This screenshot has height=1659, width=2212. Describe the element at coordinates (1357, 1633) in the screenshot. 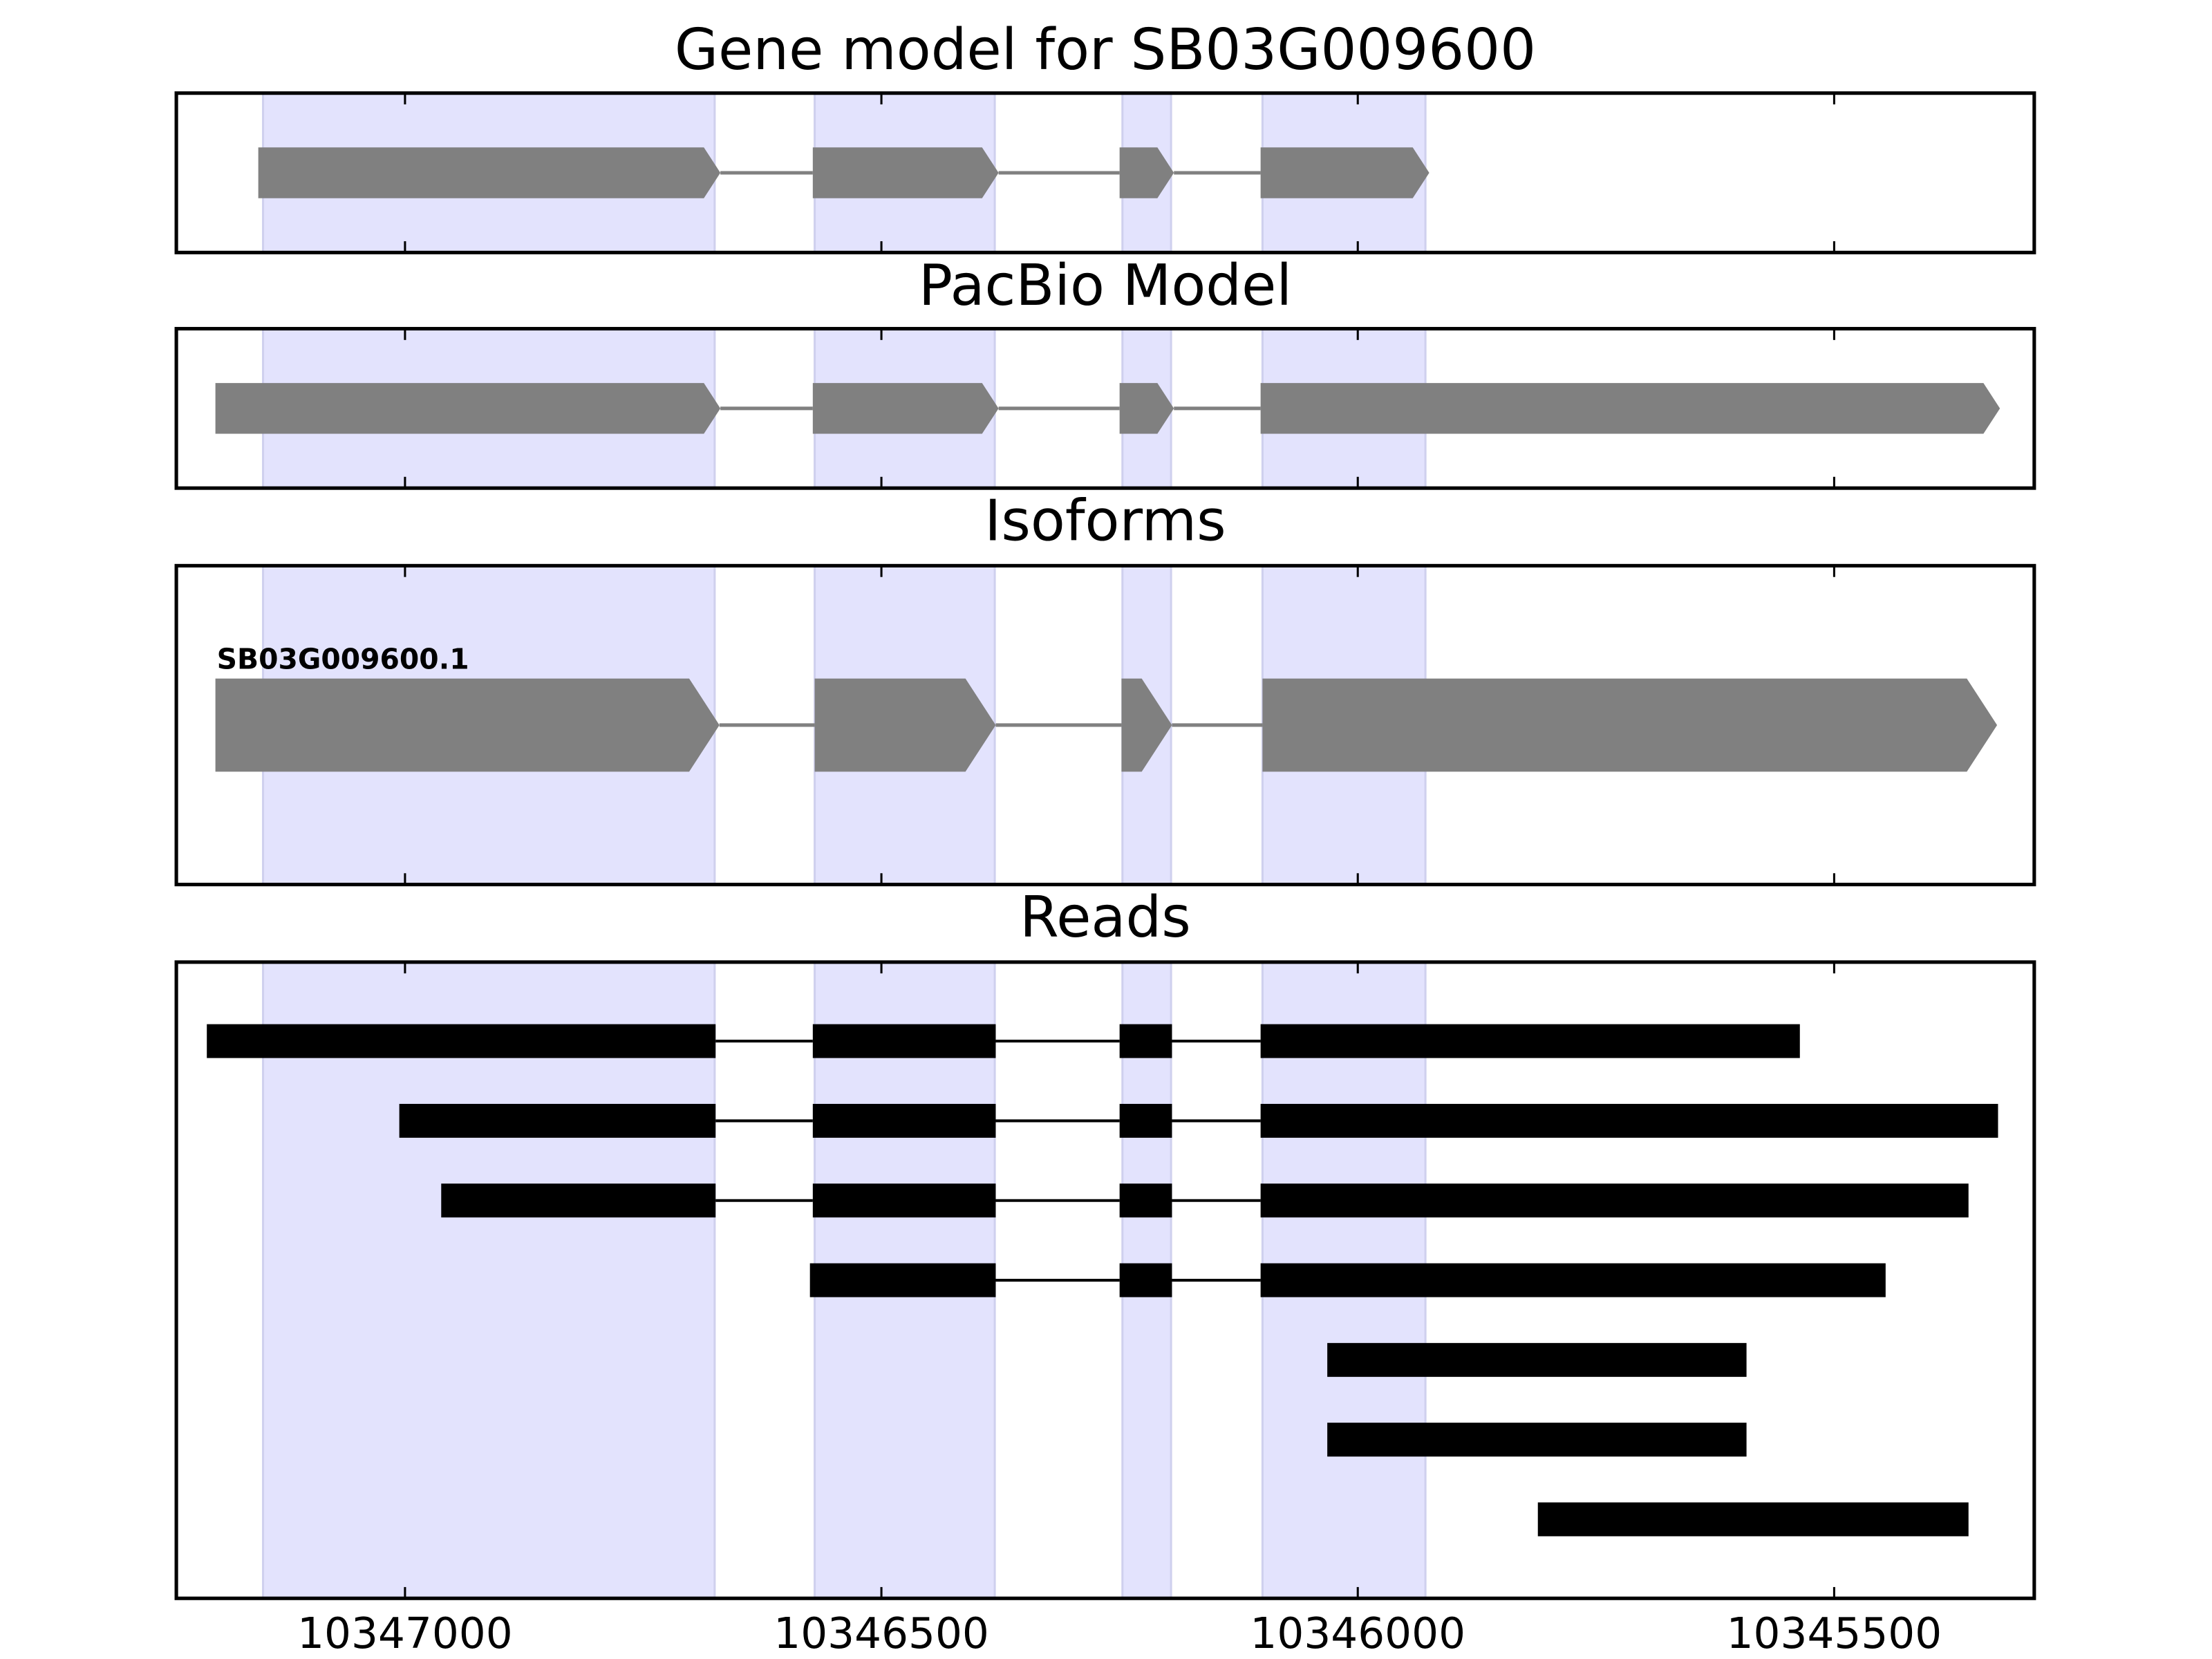

I see `x-tick-label: 10346000` at that location.